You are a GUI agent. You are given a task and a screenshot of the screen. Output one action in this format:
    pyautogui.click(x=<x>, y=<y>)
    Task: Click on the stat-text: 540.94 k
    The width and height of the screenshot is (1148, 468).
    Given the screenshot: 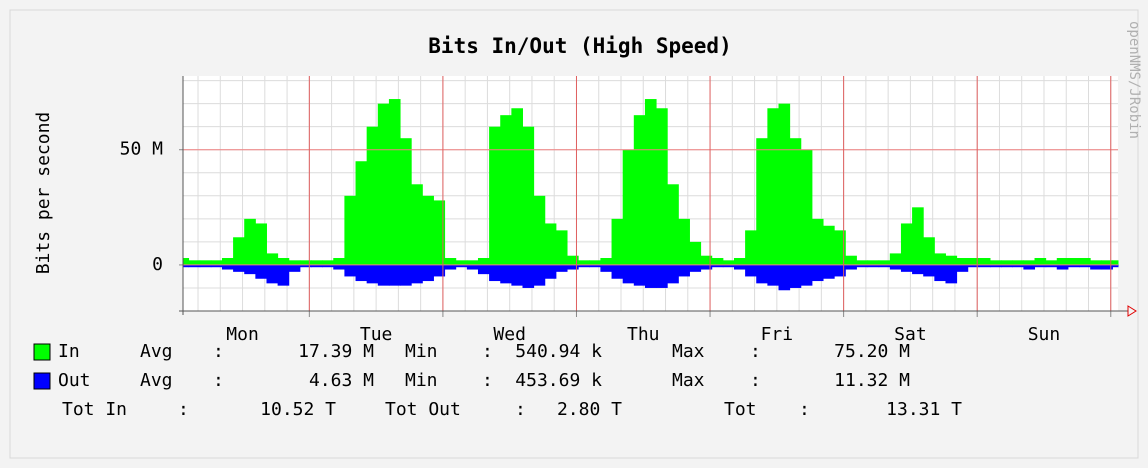 What is the action you would take?
    pyautogui.click(x=558, y=351)
    